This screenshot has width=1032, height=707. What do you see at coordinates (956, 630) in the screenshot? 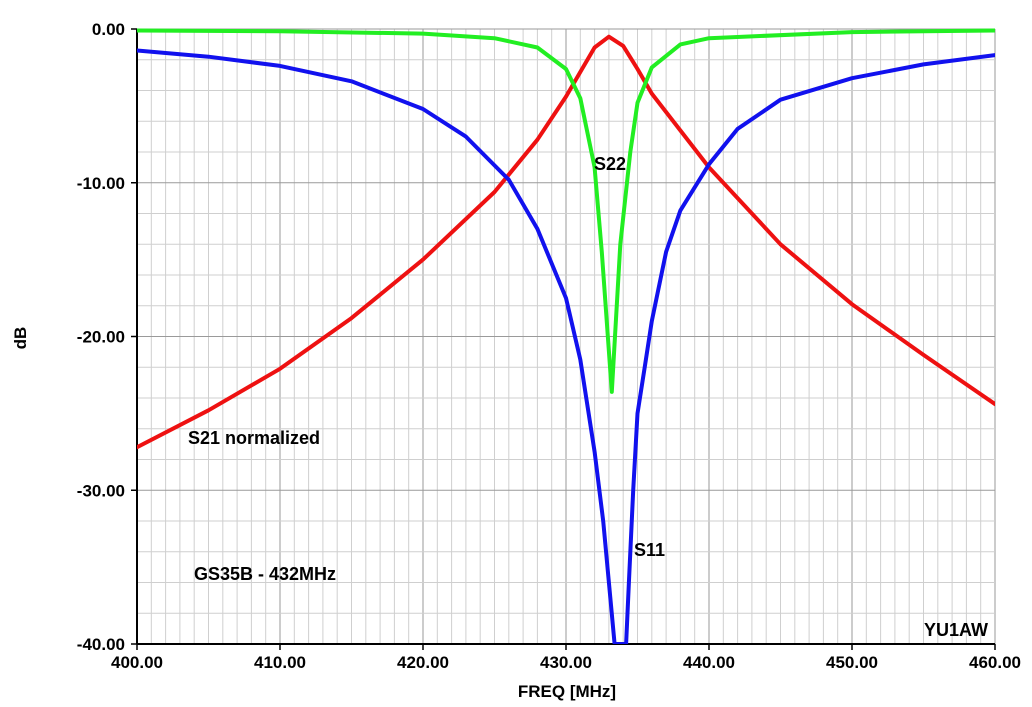
I see `annotation-author: YU1AW` at bounding box center [956, 630].